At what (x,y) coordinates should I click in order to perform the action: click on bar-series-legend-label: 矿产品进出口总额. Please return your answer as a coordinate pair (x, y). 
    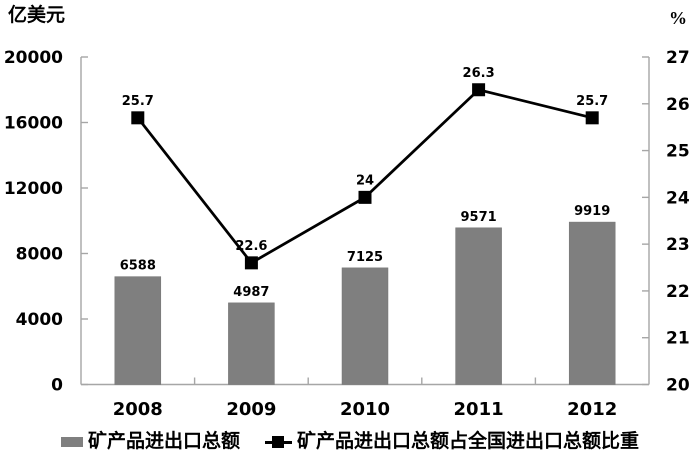
    Looking at the image, I should click on (163, 441).